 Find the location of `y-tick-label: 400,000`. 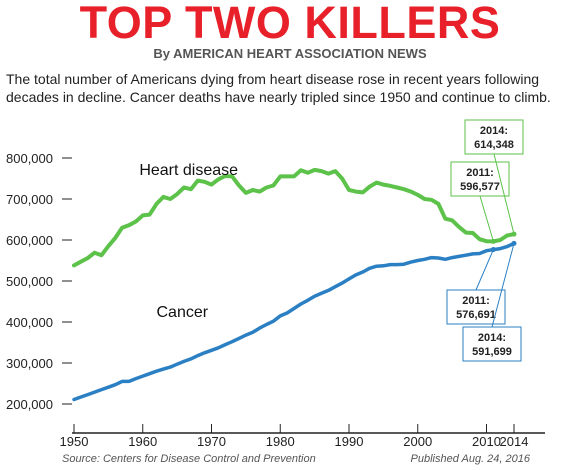

y-tick-label: 400,000 is located at coordinates (29, 322).